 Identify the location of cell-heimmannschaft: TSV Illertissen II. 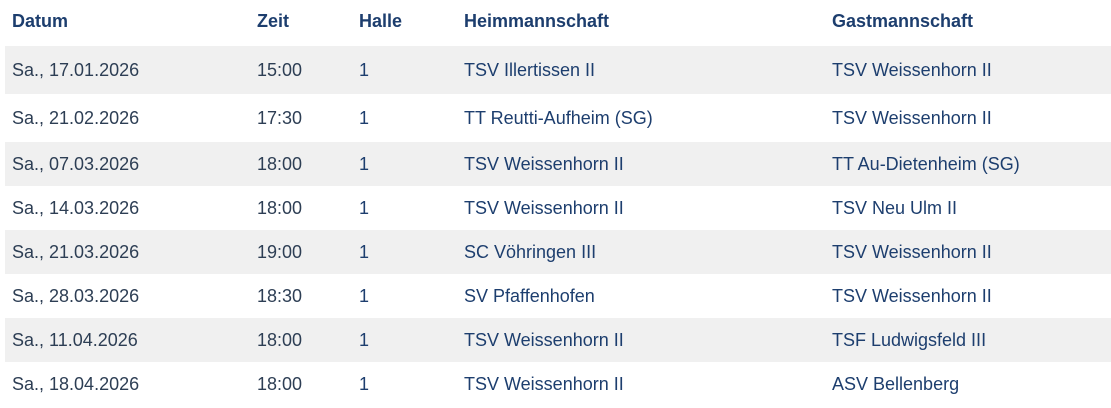
(530, 69).